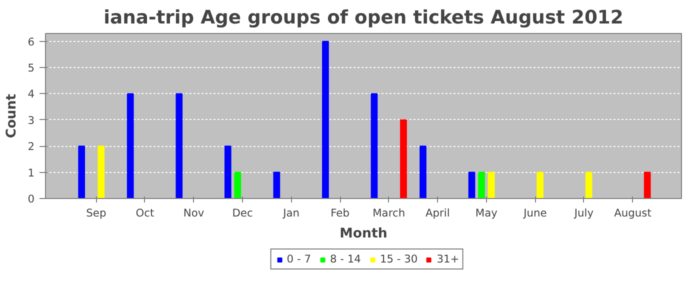  Describe the element at coordinates (242, 213) in the screenshot. I see `x-tick-label: Dec` at that location.